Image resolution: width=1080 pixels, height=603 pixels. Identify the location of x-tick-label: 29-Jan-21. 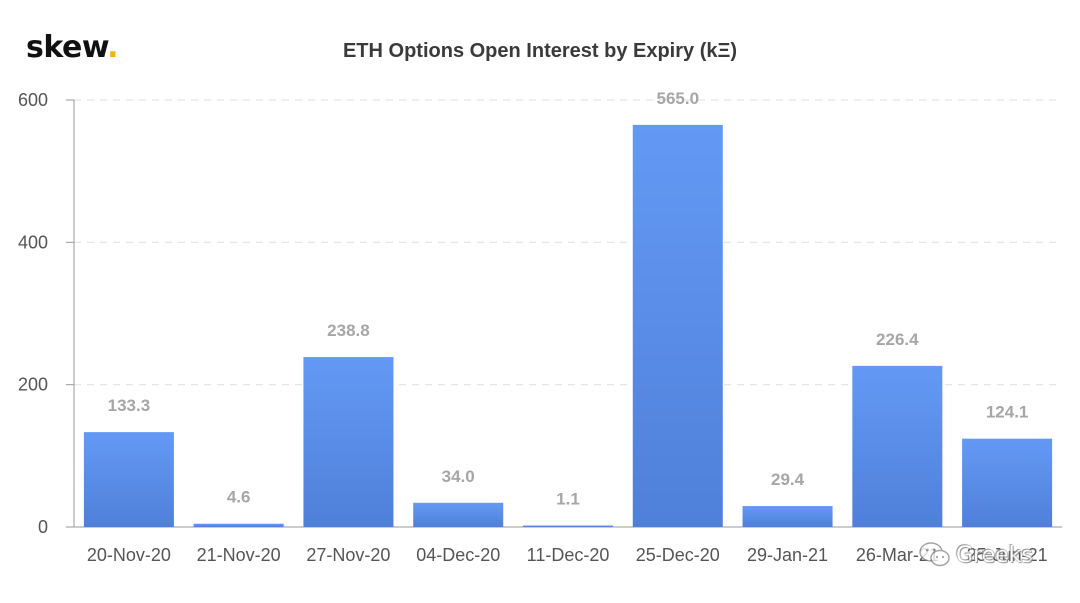
(787, 555).